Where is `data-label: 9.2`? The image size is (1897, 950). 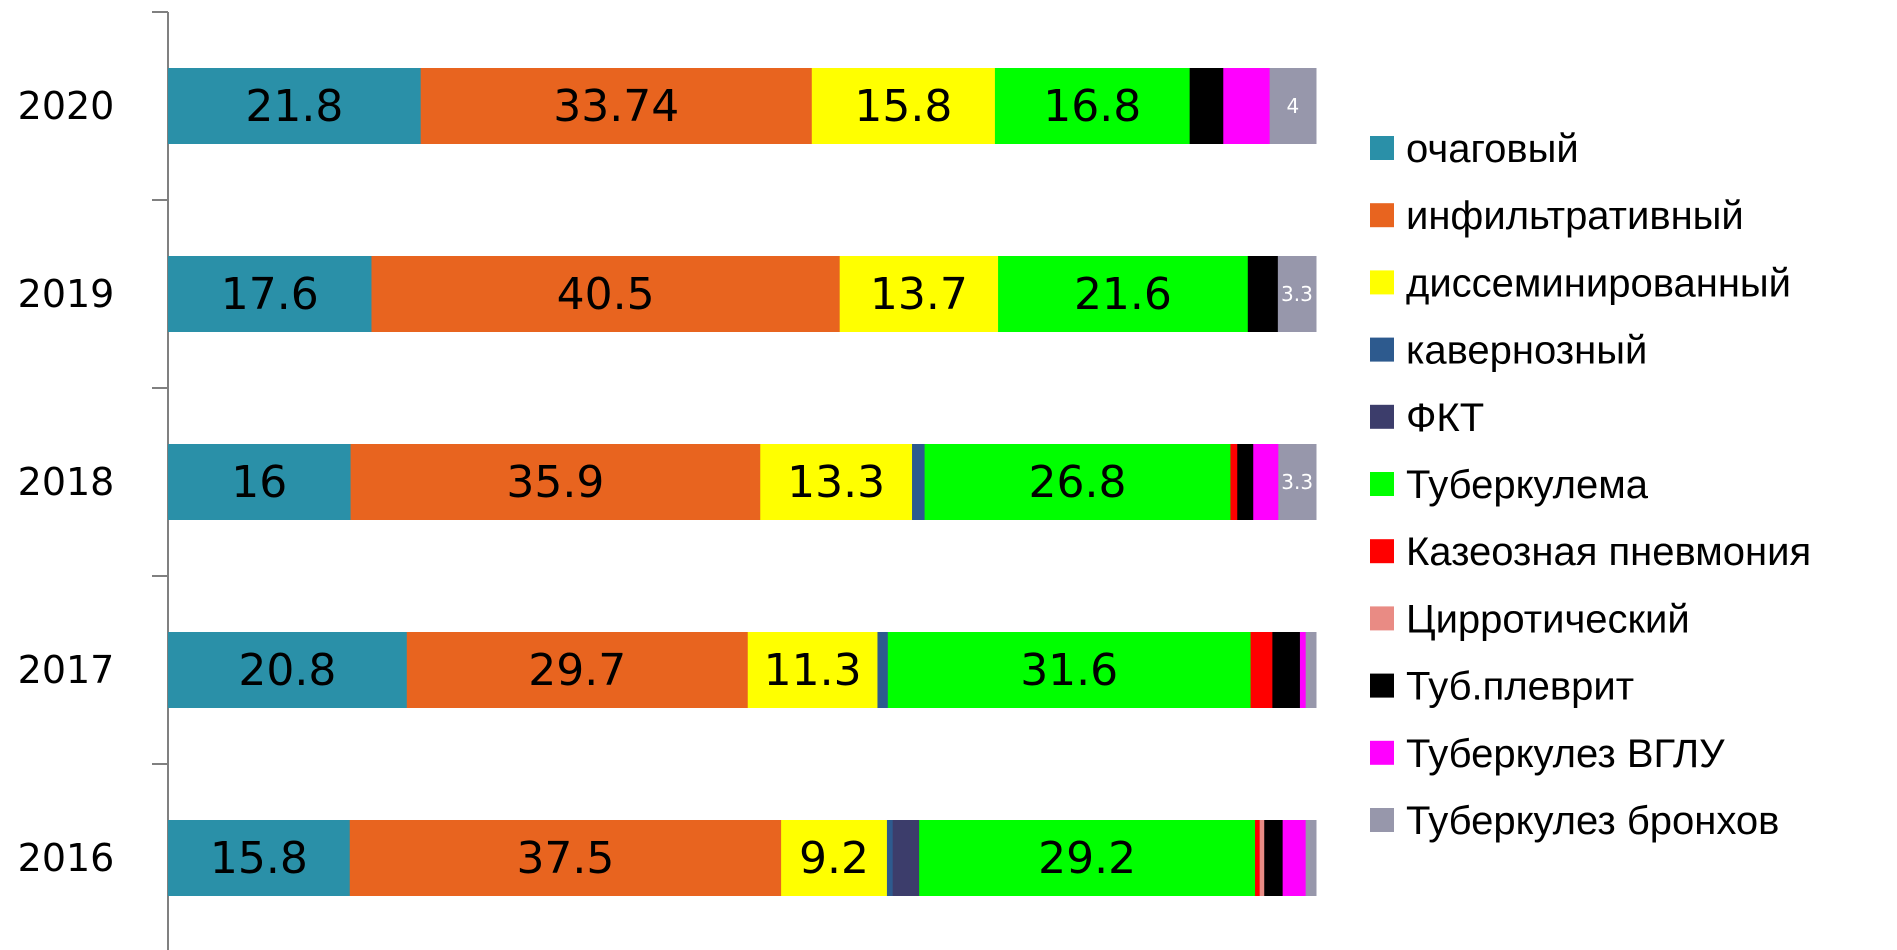 data-label: 9.2 is located at coordinates (834, 858).